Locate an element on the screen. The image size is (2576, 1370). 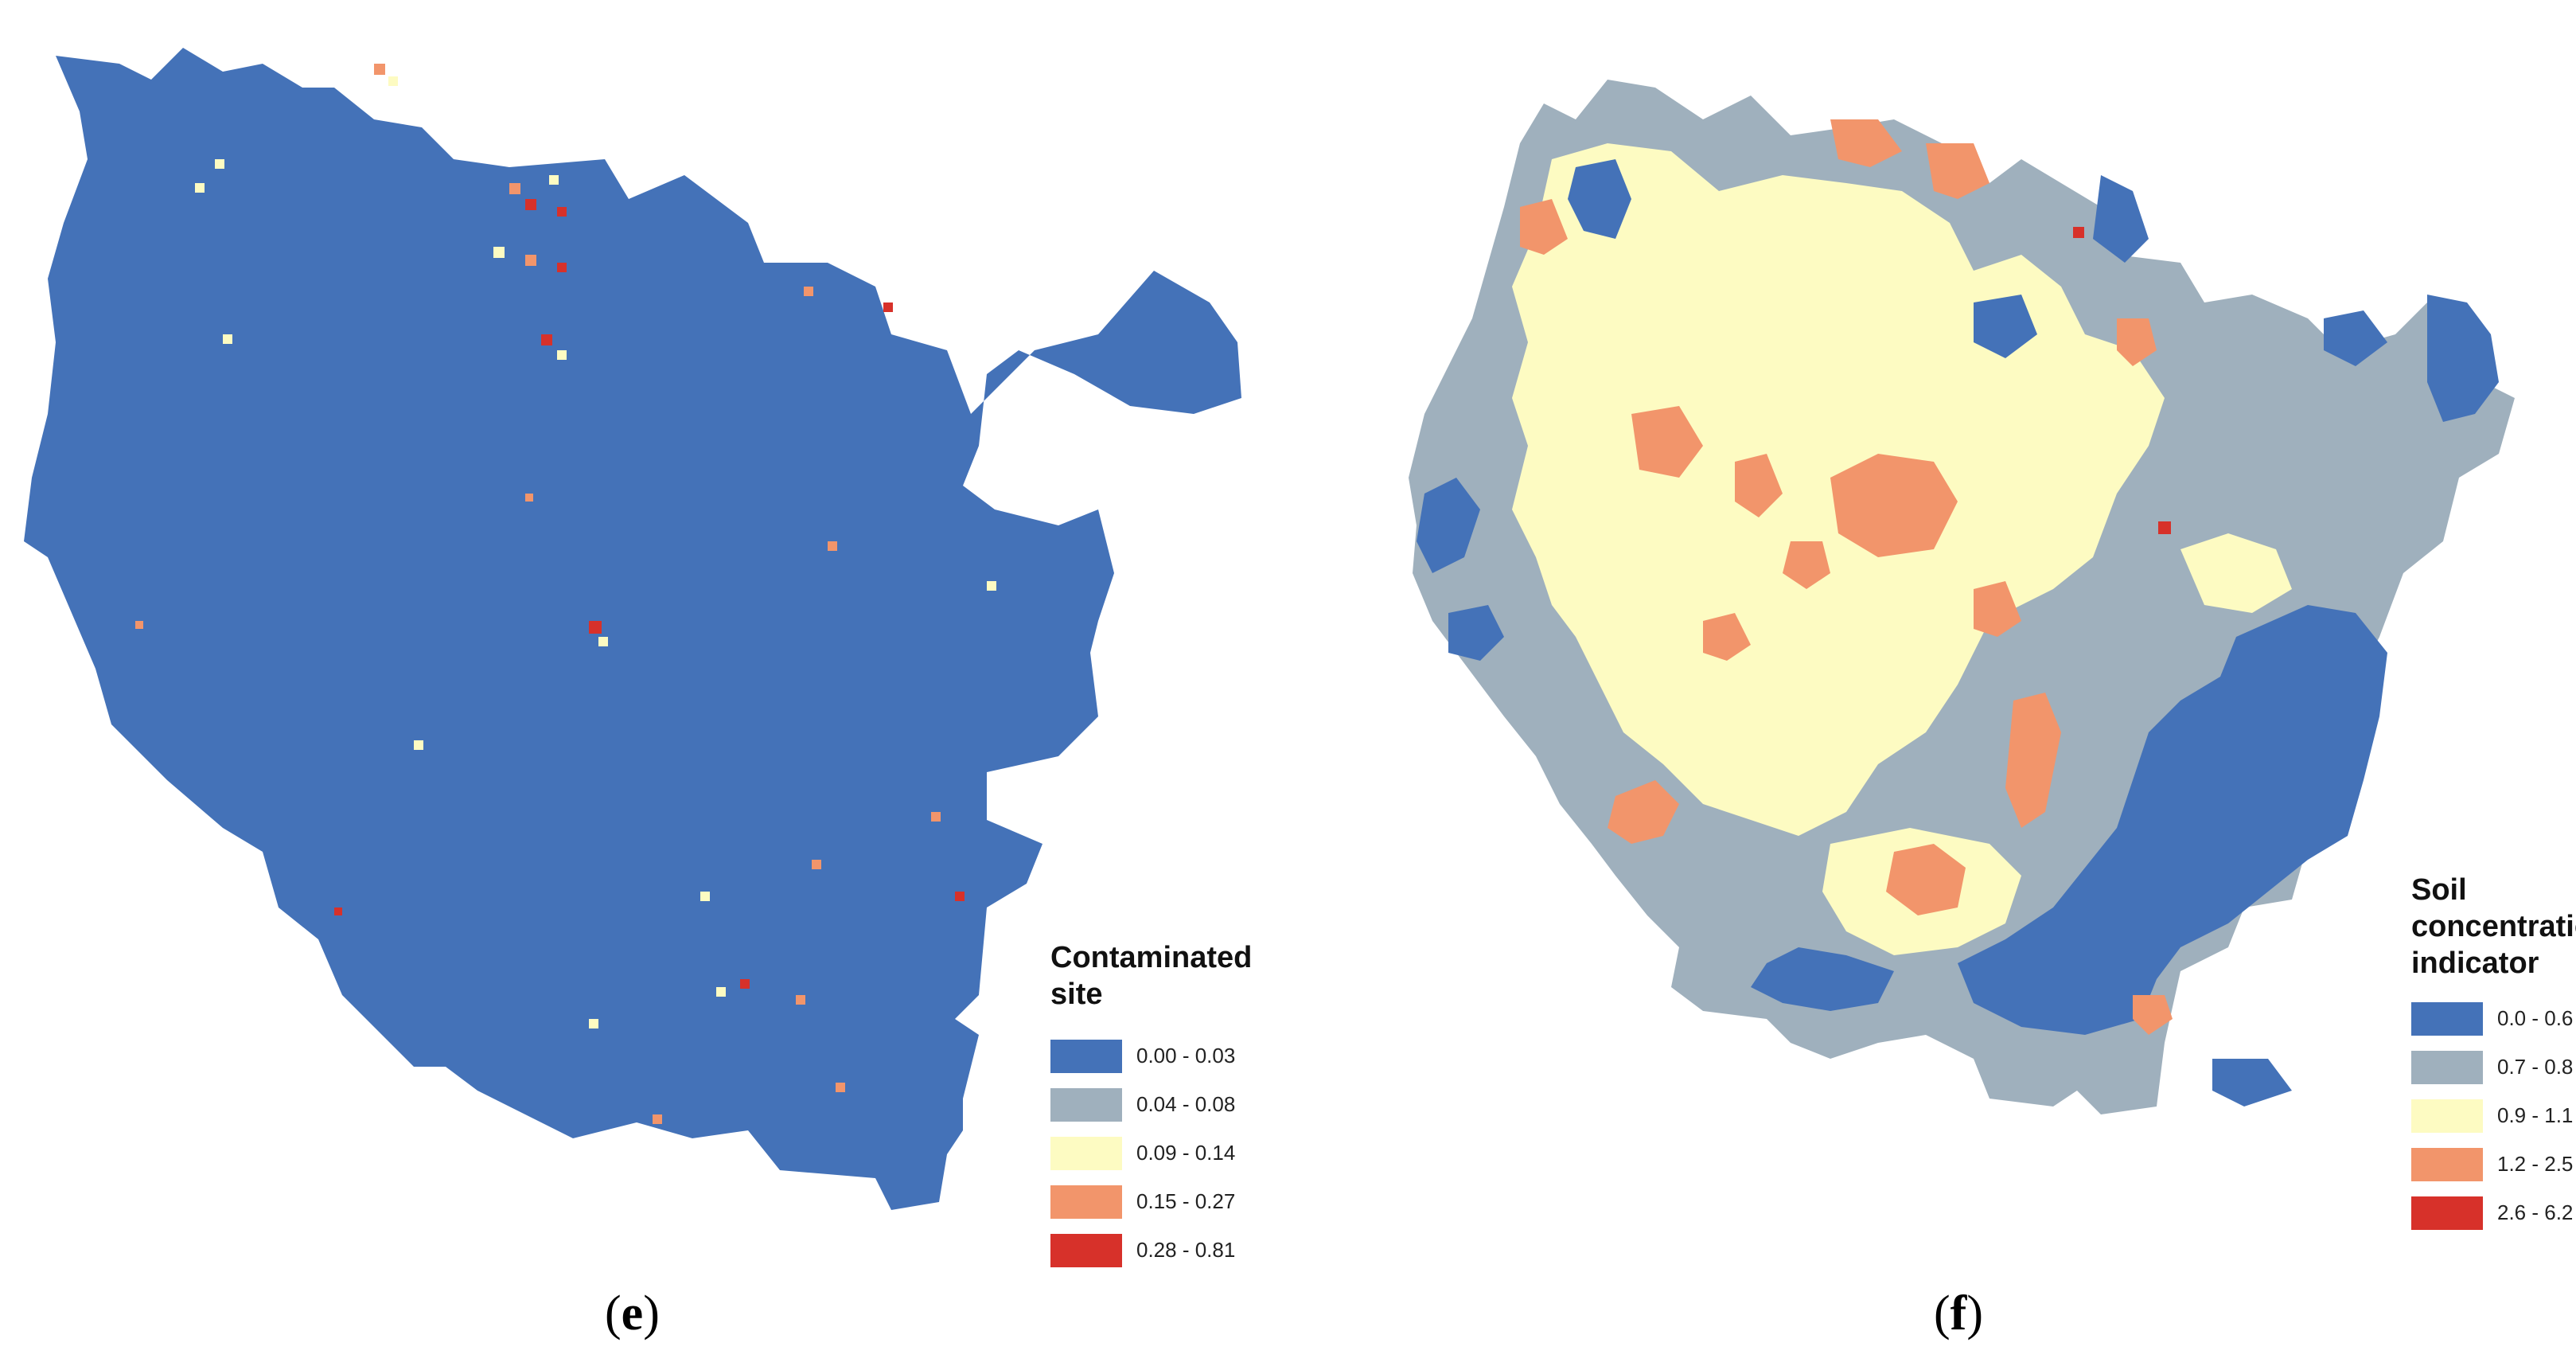
caption-letter: e is located at coordinates (632, 1313).